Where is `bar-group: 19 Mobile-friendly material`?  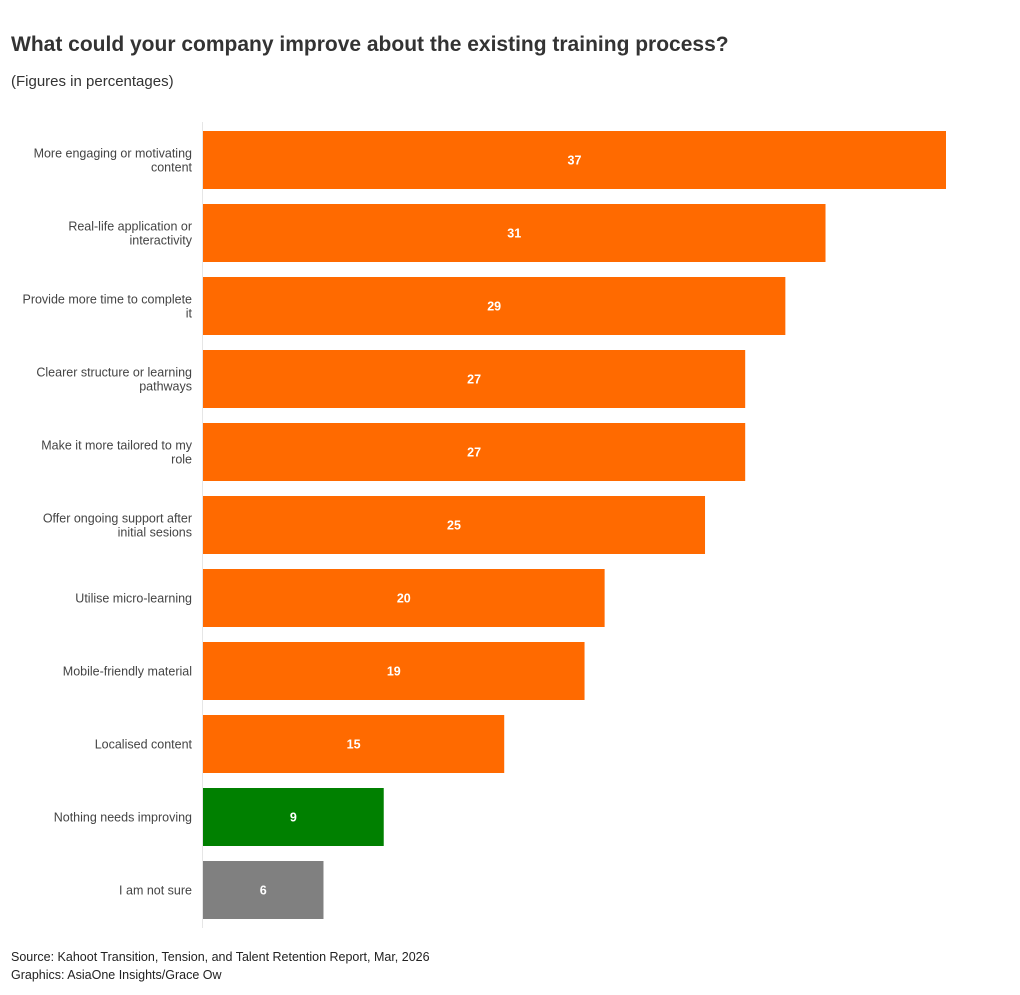 bar-group: 19 Mobile-friendly material is located at coordinates (324, 671).